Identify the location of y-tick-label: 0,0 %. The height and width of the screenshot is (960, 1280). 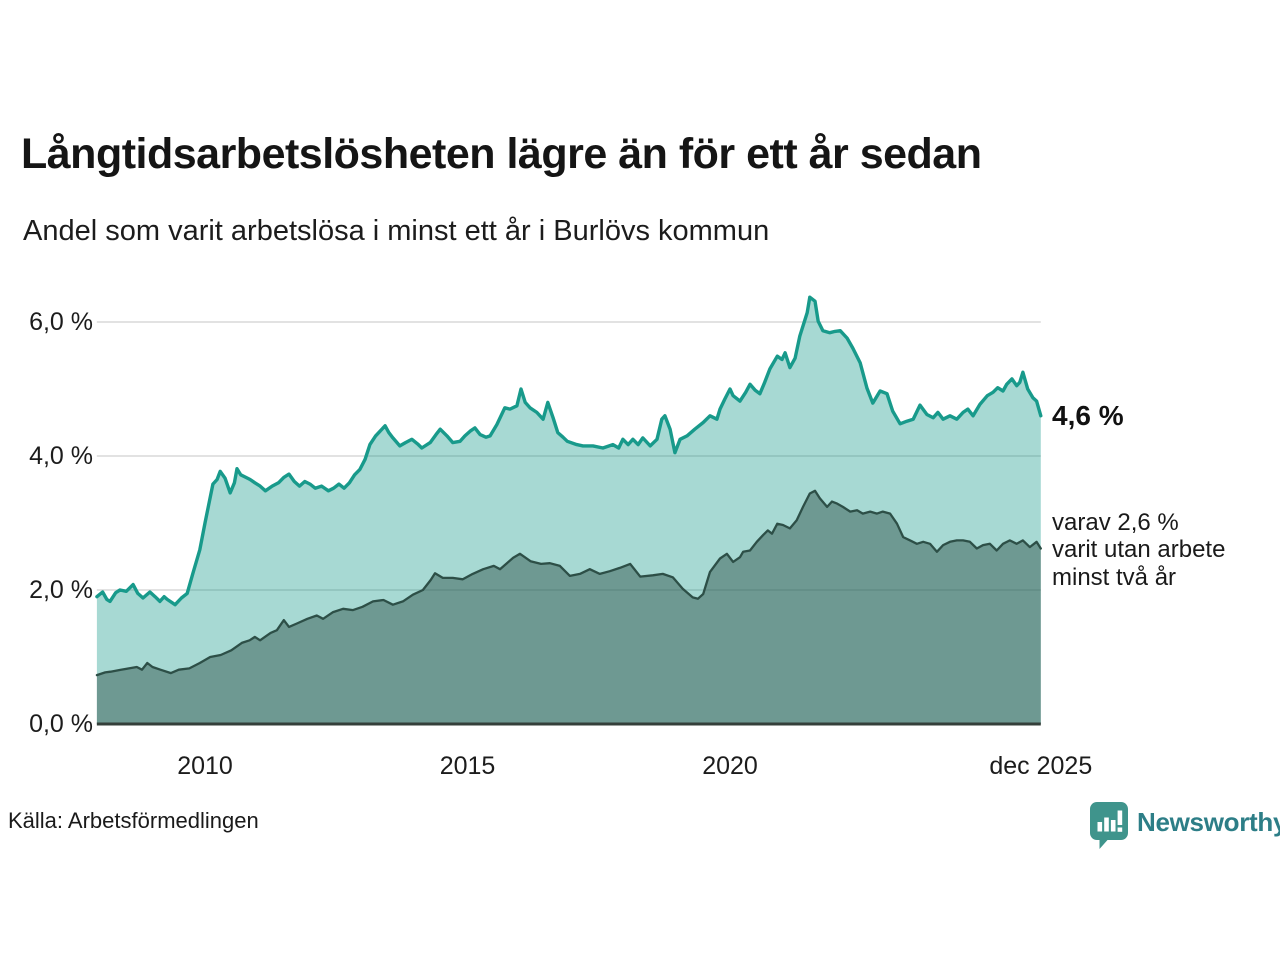
(61, 724).